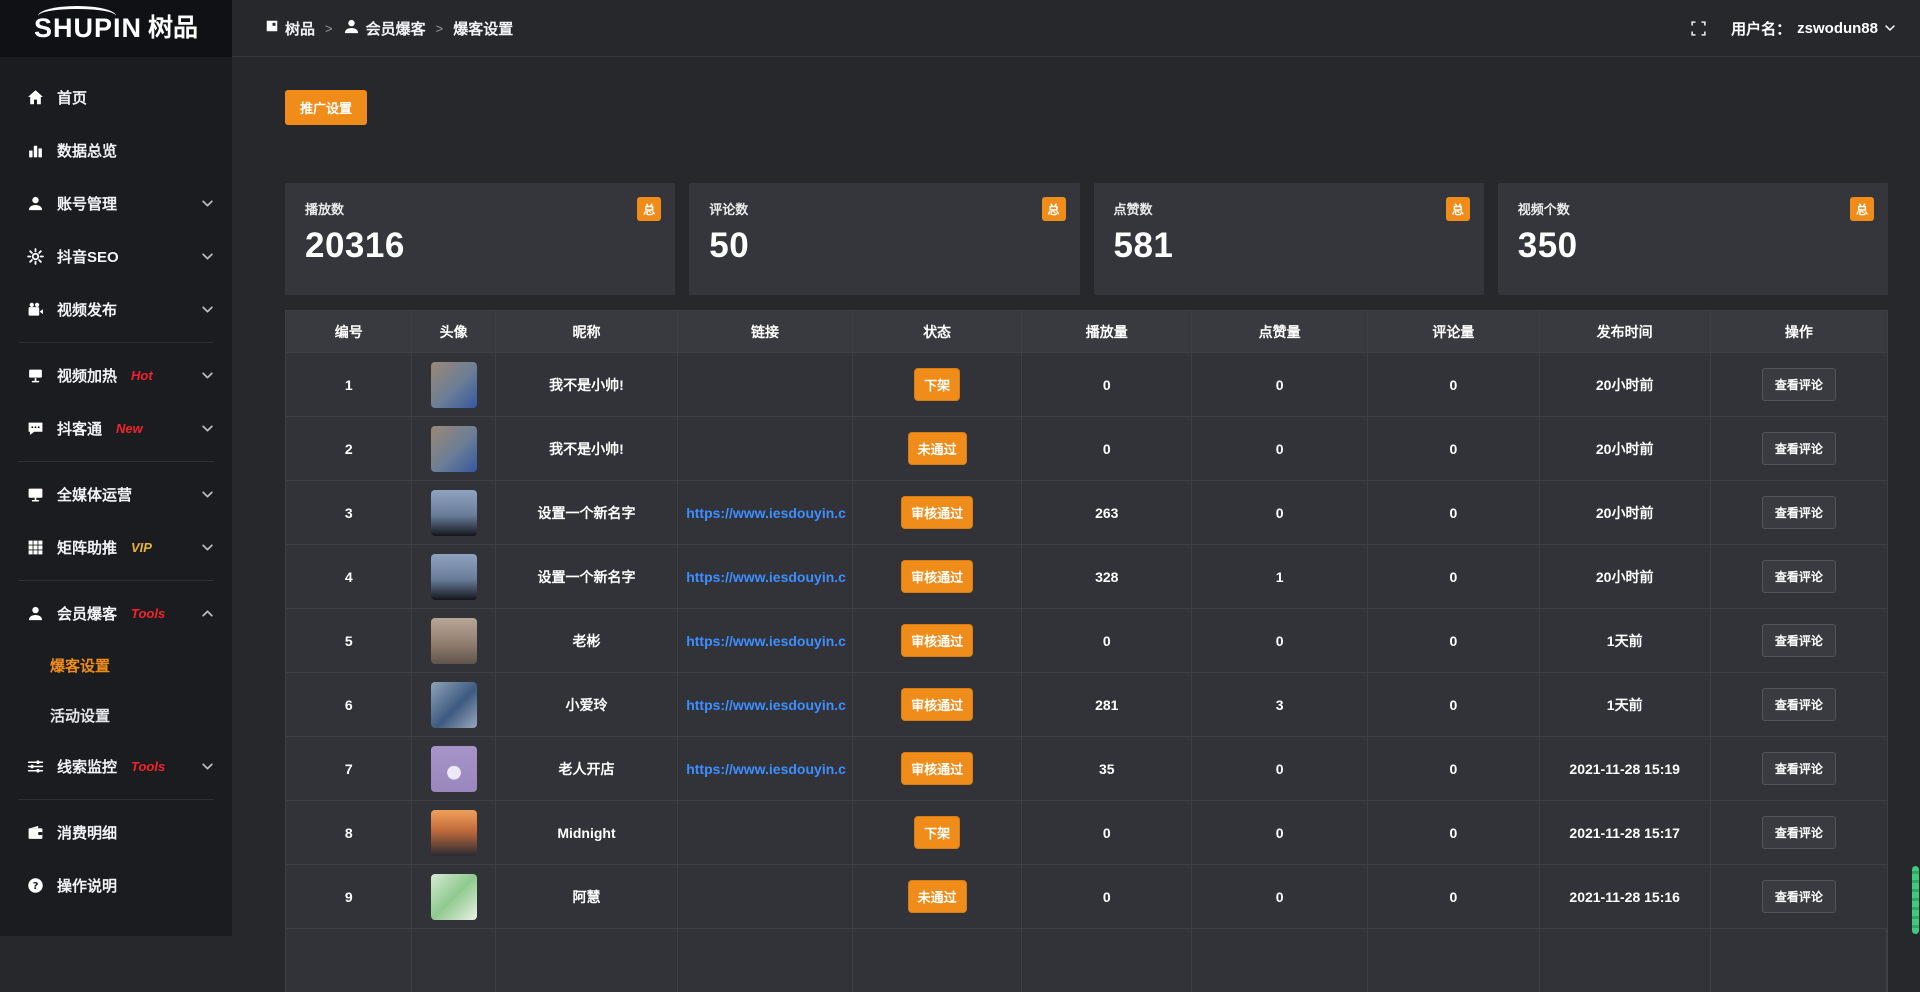  I want to click on table-row-partial, so click(1086, 960).